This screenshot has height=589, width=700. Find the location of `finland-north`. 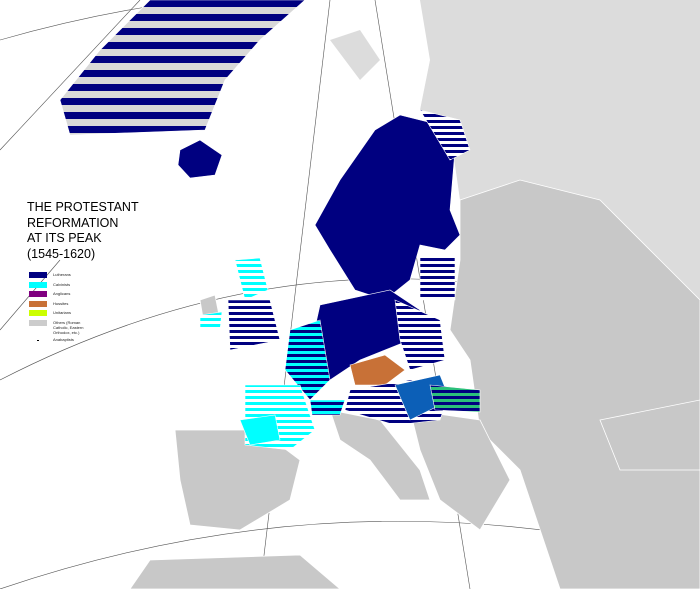

finland-north is located at coordinates (445, 135).